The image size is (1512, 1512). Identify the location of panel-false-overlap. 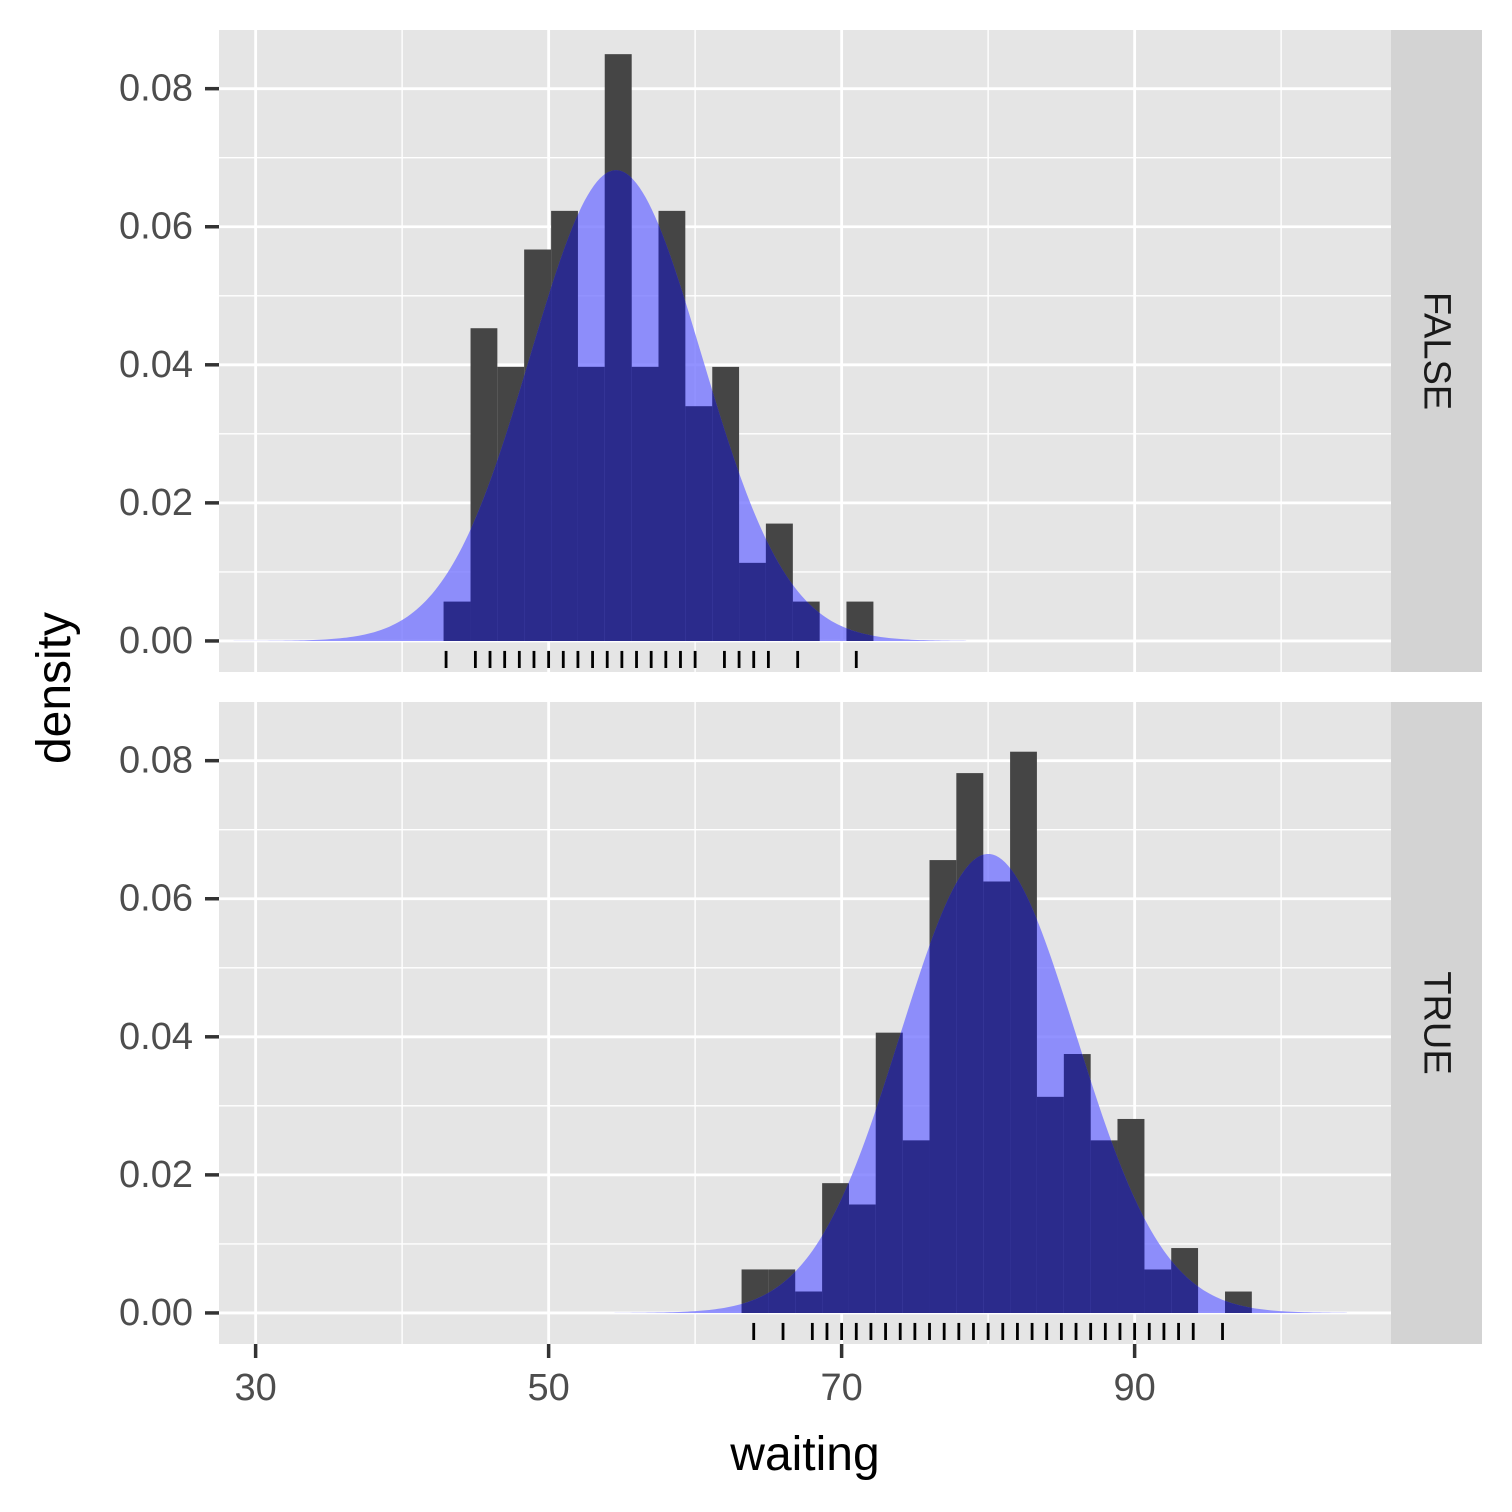
(658, 405).